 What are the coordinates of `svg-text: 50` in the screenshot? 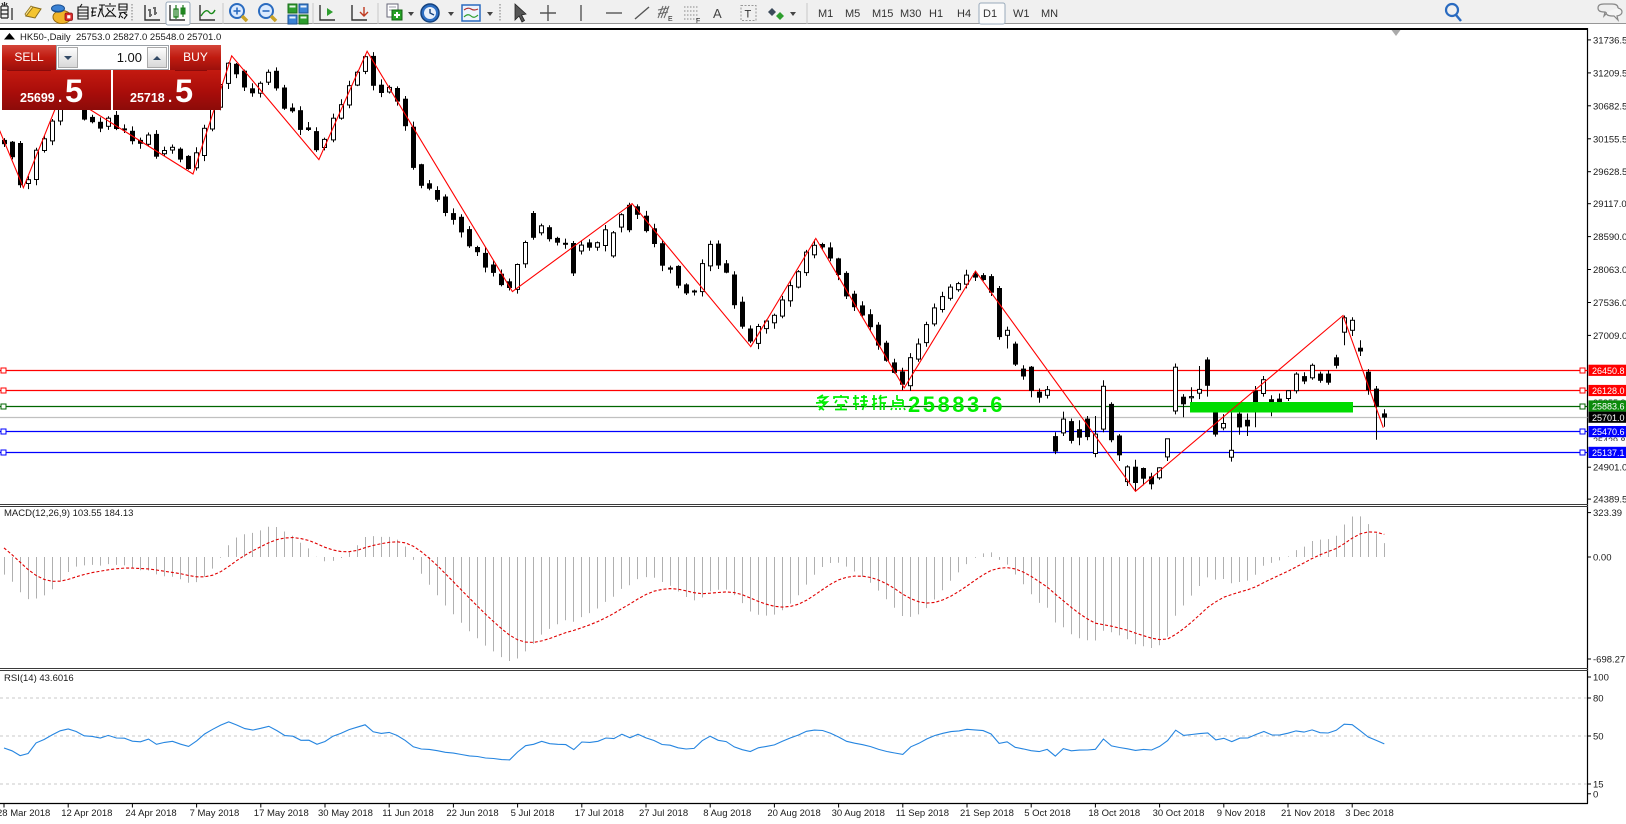 It's located at (1598, 737).